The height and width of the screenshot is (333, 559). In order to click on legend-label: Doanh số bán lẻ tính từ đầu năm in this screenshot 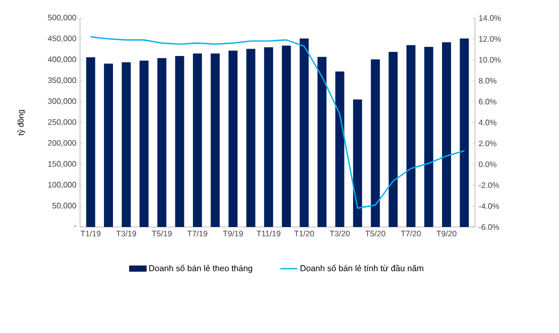, I will do `click(362, 268)`.